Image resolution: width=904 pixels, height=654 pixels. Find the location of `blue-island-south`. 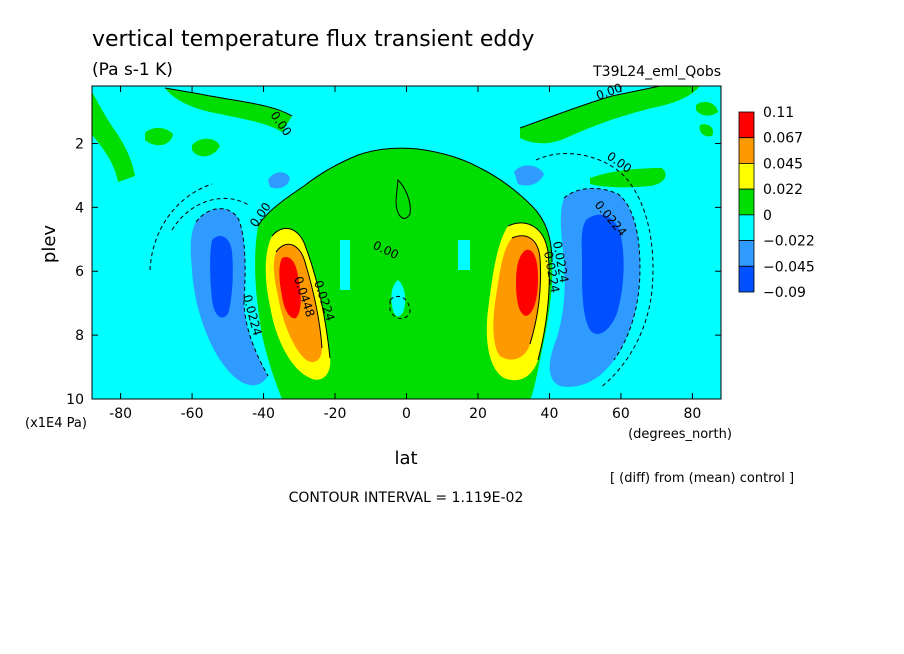

blue-island-south is located at coordinates (279, 180).